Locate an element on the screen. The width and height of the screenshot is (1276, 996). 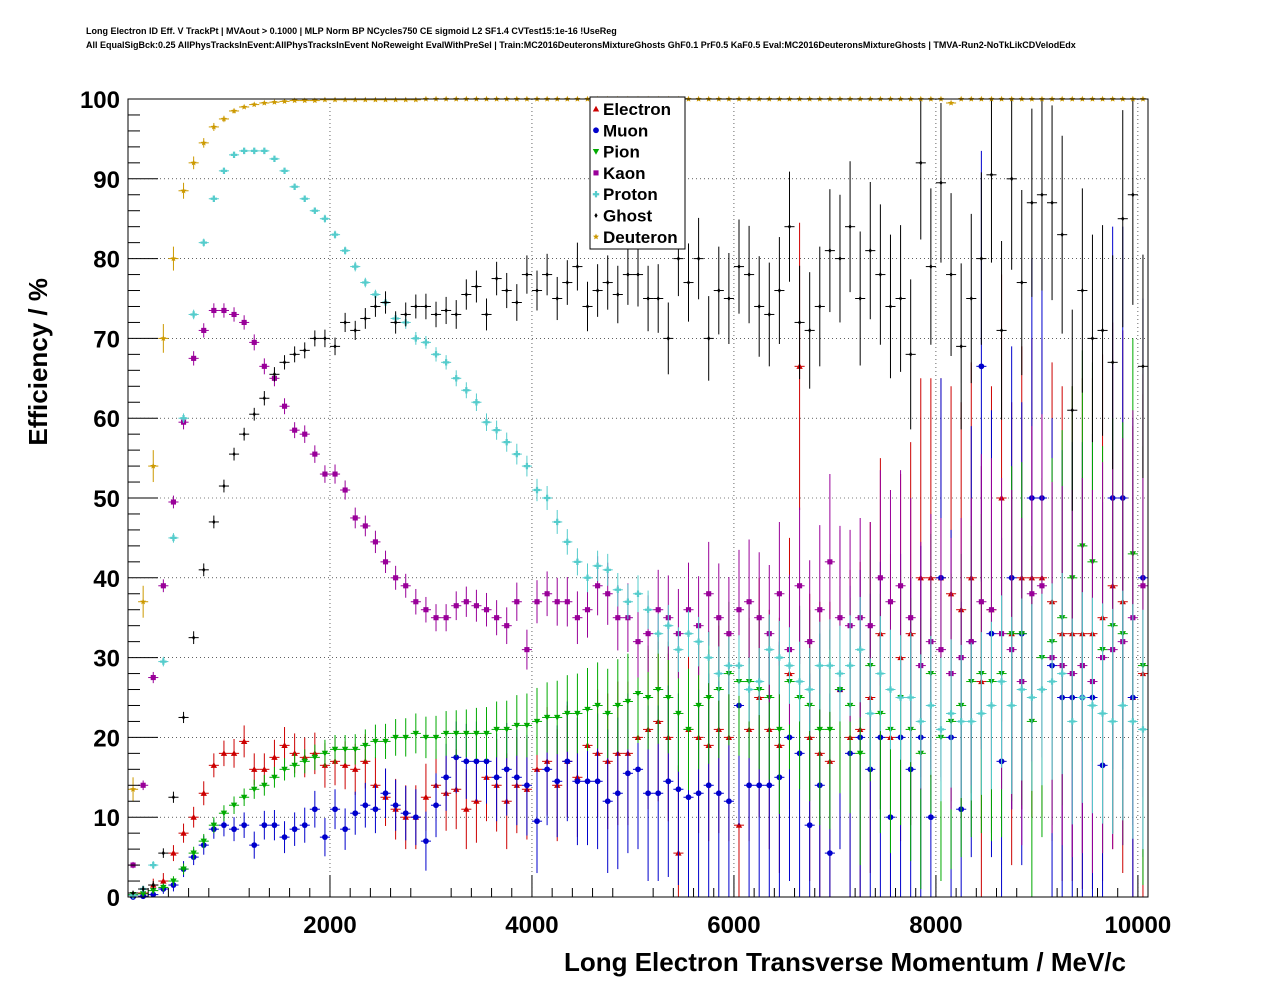
legend-marker-deuteron is located at coordinates (596, 236).